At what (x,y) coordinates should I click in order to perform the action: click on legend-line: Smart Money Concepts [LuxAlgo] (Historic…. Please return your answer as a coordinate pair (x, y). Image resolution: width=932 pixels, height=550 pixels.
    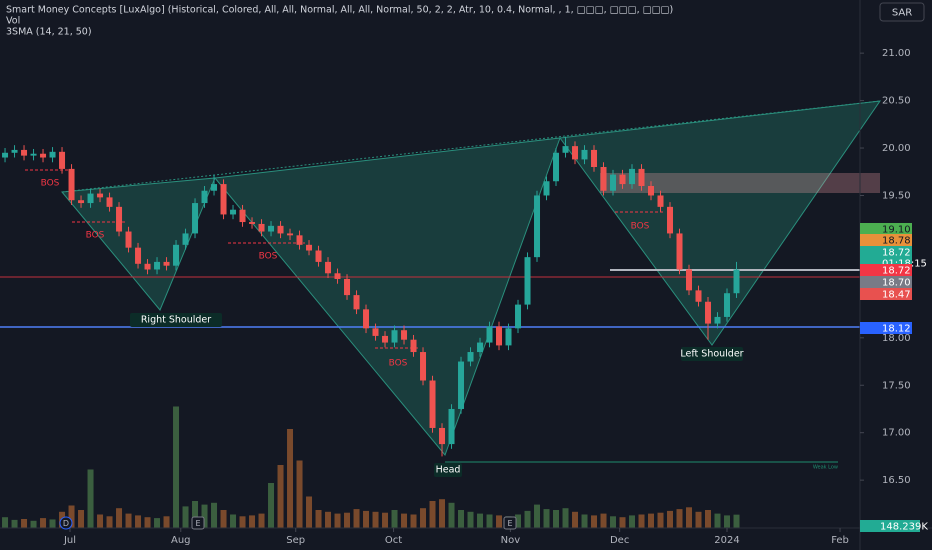
    Looking at the image, I should click on (339, 10).